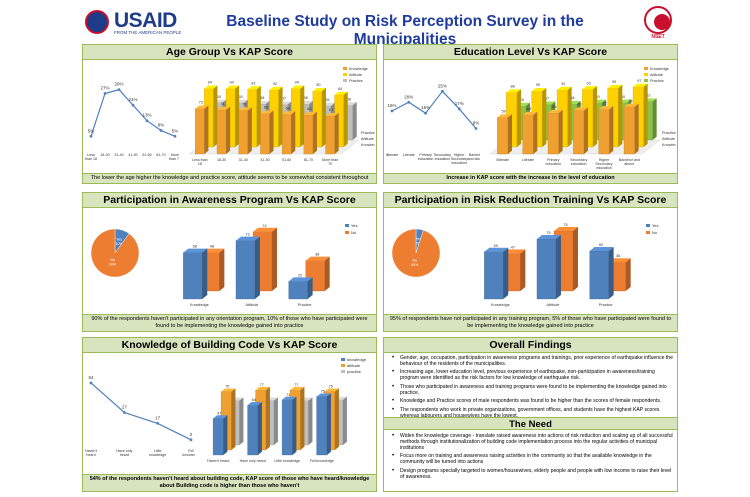  What do you see at coordinates (257, 267) in the screenshot?
I see `awareness_kap-bar-yes-side` at bounding box center [257, 267].